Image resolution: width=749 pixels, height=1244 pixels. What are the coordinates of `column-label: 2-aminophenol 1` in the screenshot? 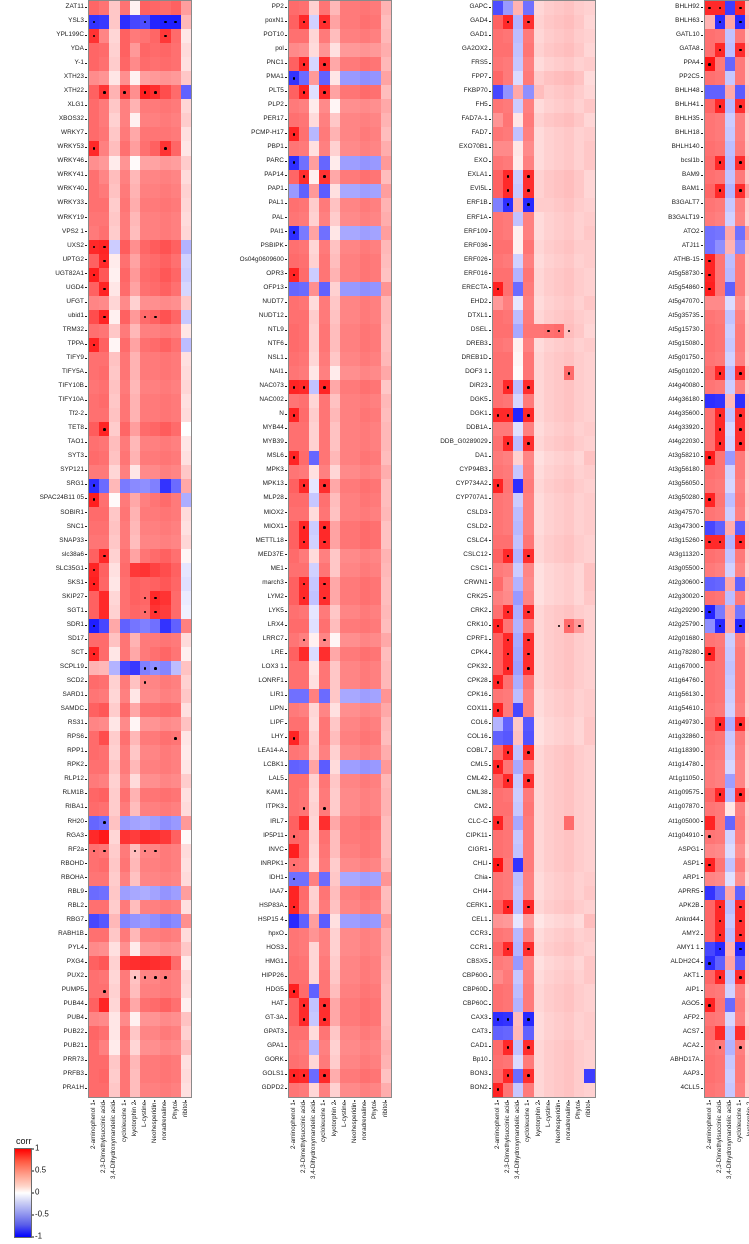 It's located at (294, 1154).